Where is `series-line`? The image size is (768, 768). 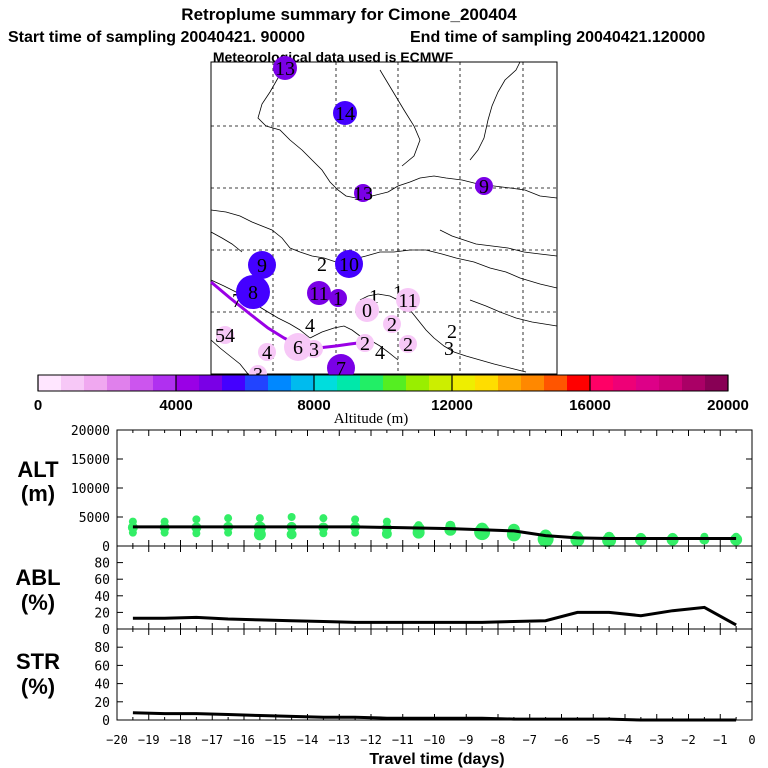 series-line is located at coordinates (434, 616).